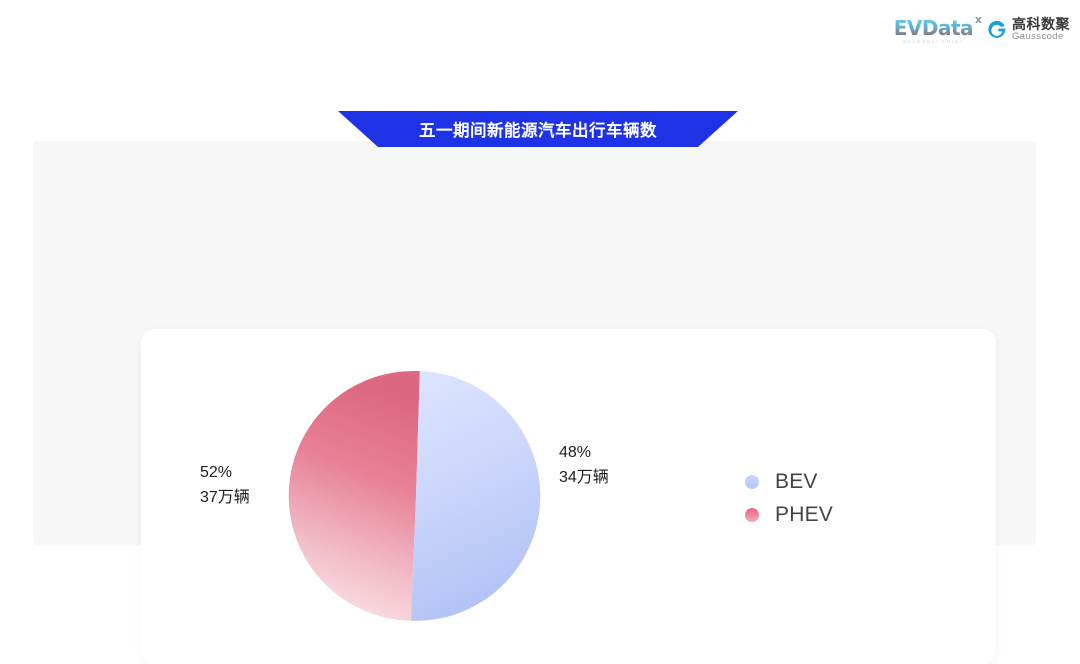  I want to click on gausscode-logo: 高科数聚 Gausscode, so click(1028, 29).